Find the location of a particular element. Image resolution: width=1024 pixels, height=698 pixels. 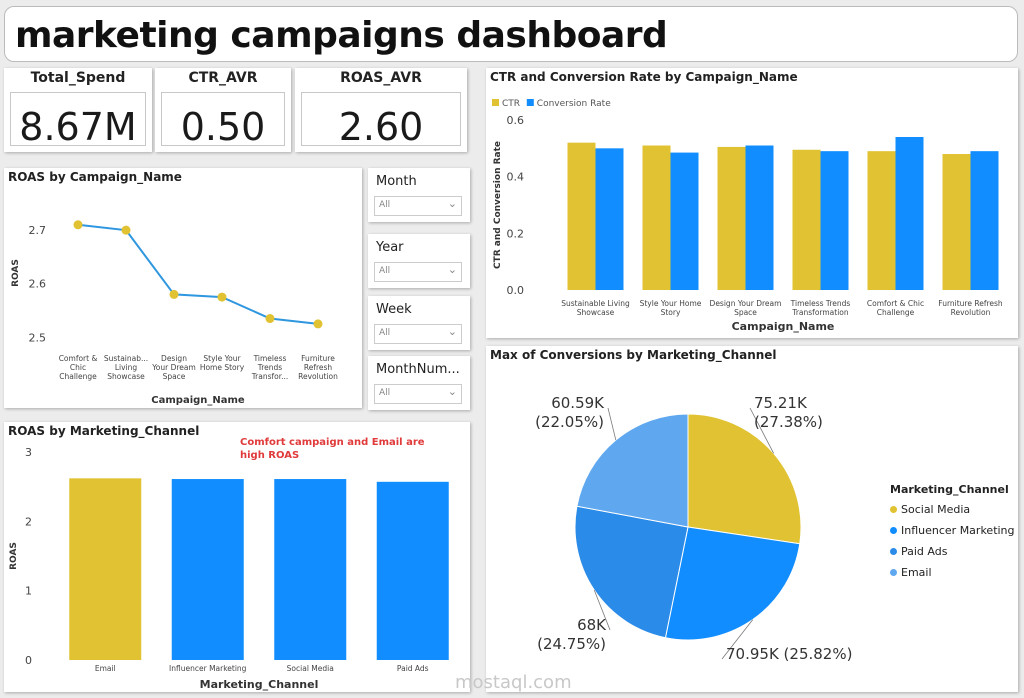

slicer-week: Week All ⌄ is located at coordinates (419, 323).